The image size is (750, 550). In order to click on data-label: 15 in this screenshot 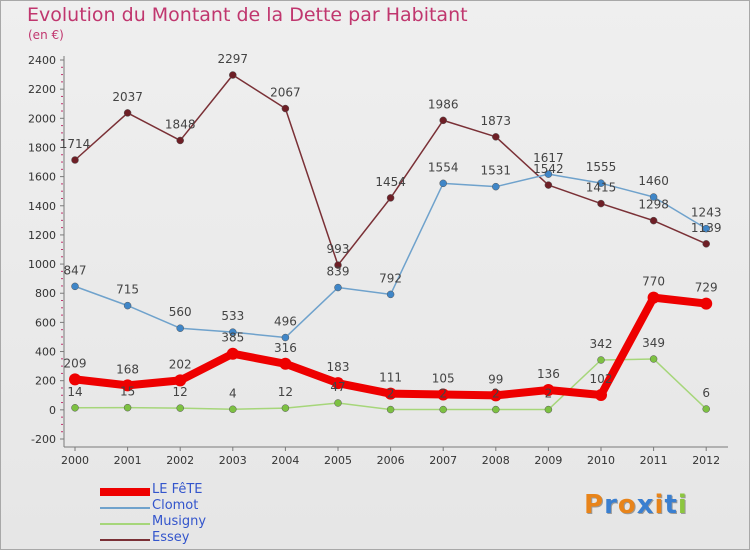, I will do `click(127, 392)`.